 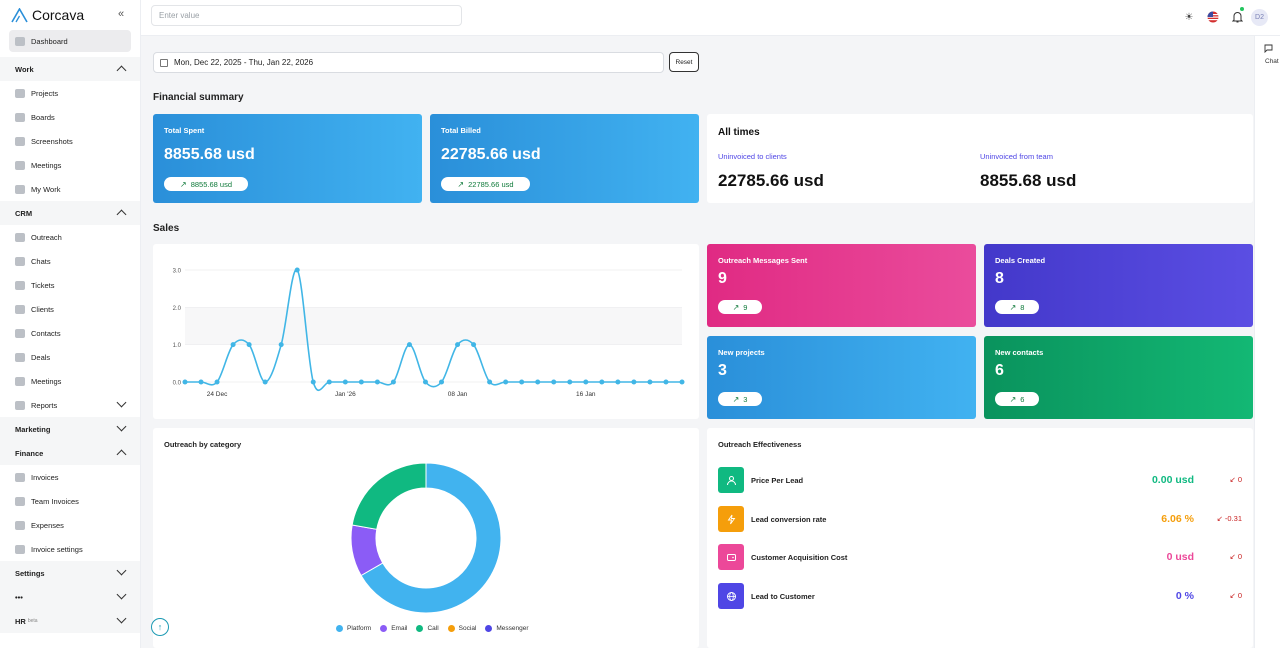 What do you see at coordinates (745, 399) in the screenshot?
I see `trend-value: 3` at bounding box center [745, 399].